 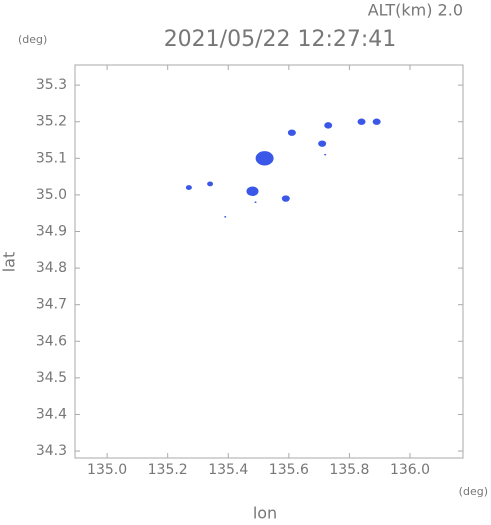 I want to click on y-tick-label: 34.7, so click(x=51, y=305).